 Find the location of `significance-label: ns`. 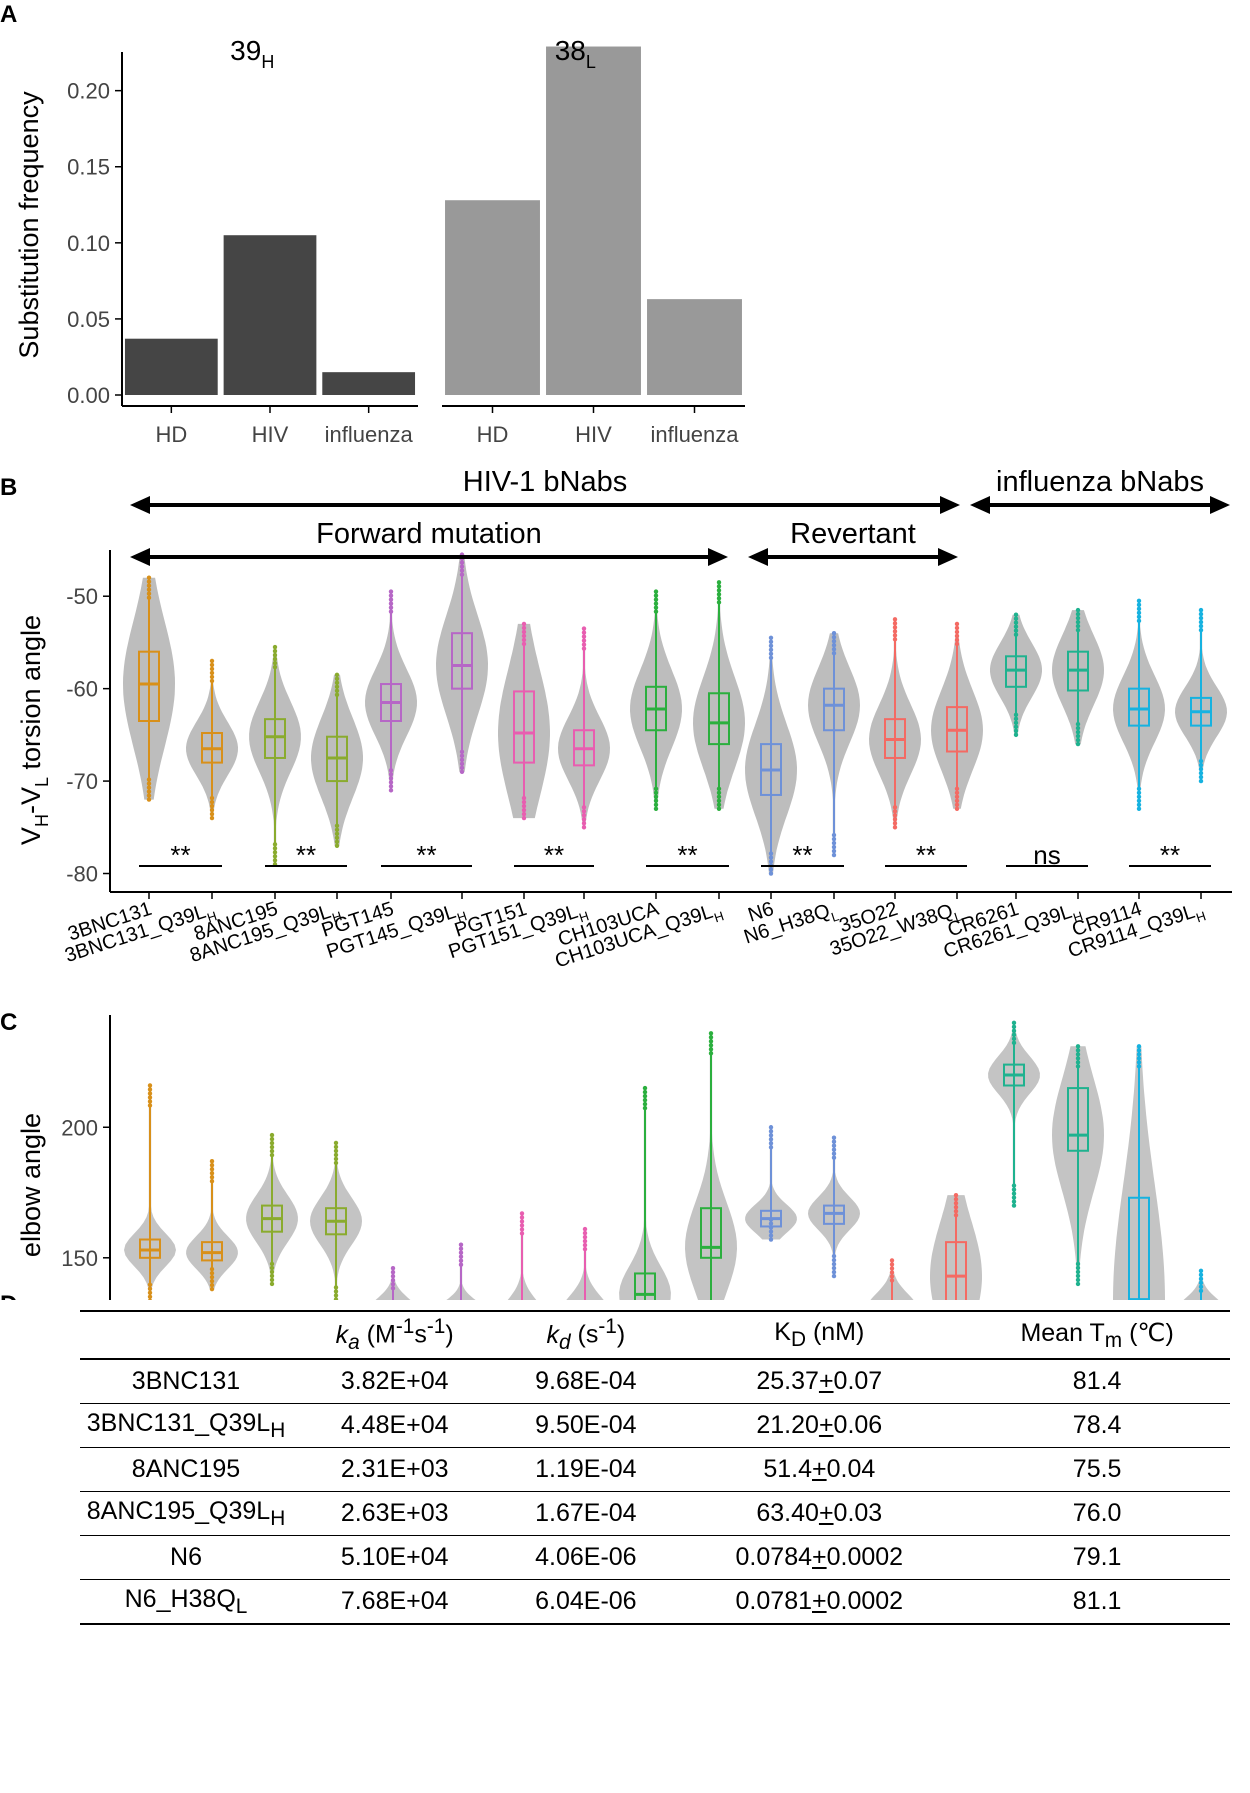

significance-label: ns is located at coordinates (1046, 855).